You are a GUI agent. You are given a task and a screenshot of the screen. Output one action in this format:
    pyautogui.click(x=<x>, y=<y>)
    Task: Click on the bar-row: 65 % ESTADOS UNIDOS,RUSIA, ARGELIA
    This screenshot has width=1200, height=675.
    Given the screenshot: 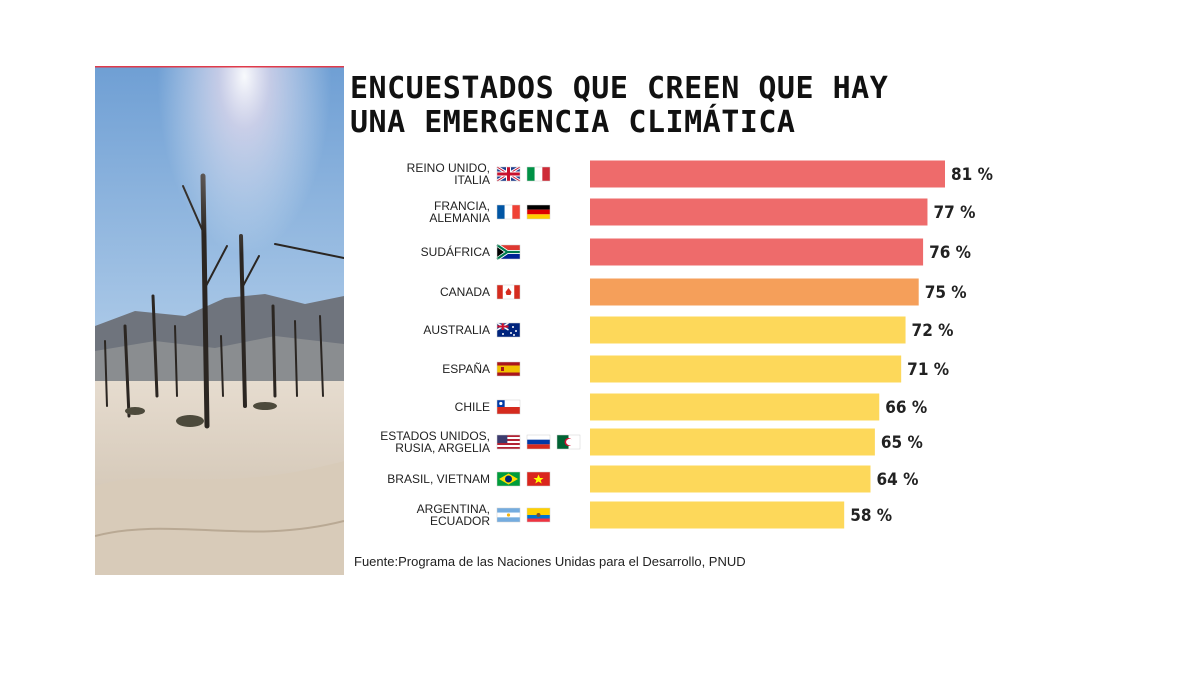 What is the action you would take?
    pyautogui.click(x=651, y=442)
    